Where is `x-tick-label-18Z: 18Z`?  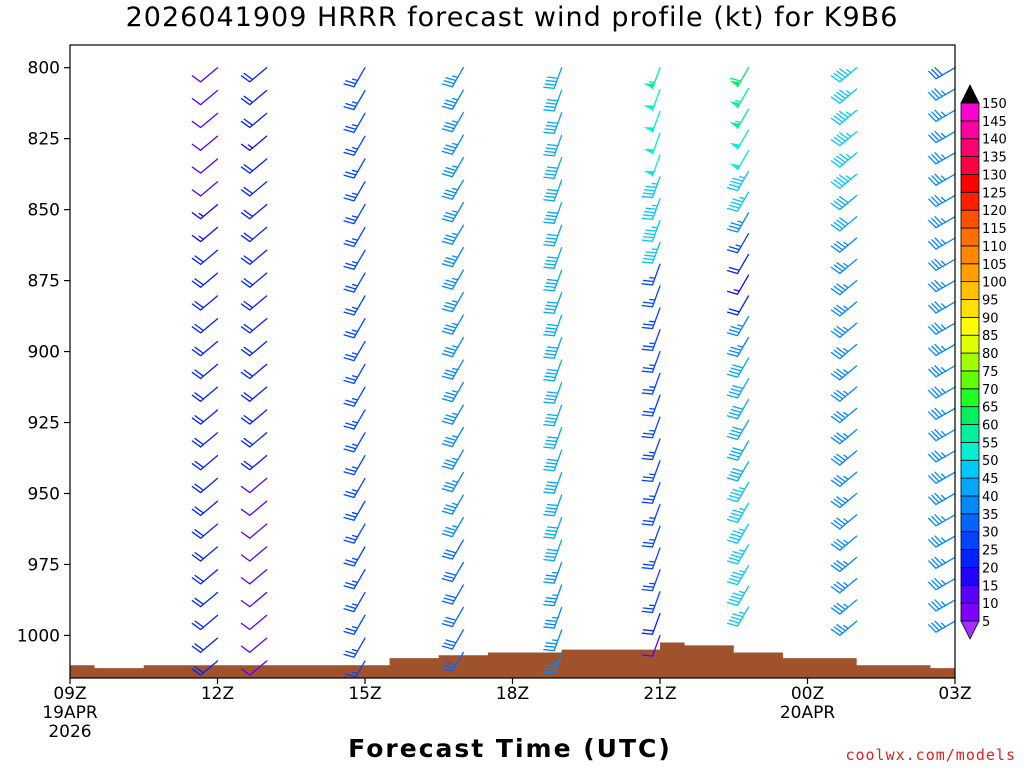 x-tick-label-18Z: 18Z is located at coordinates (512, 694).